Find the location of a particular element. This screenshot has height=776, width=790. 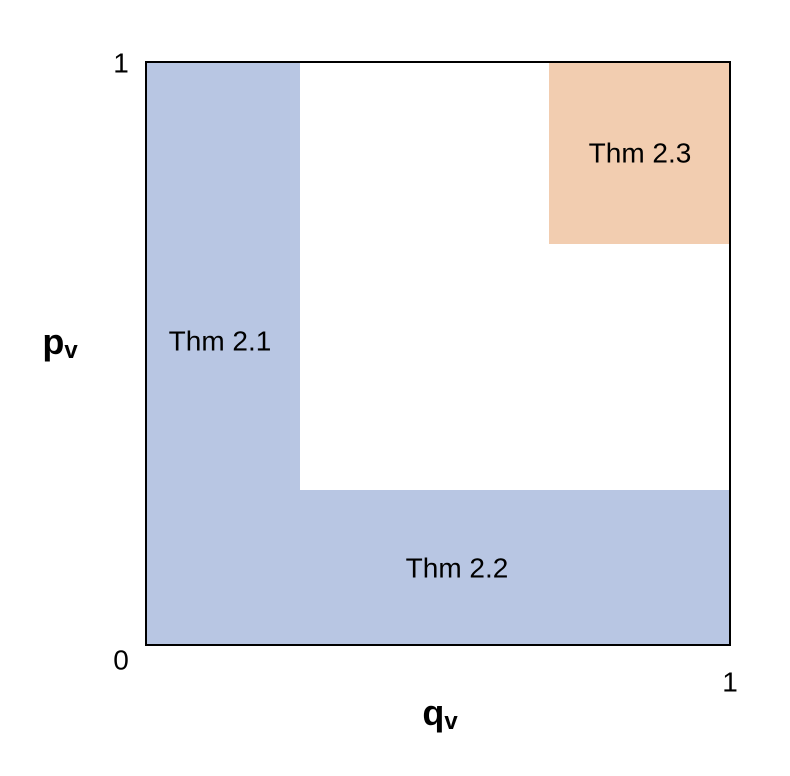

y-axis-title-main: p is located at coordinates (53, 341).